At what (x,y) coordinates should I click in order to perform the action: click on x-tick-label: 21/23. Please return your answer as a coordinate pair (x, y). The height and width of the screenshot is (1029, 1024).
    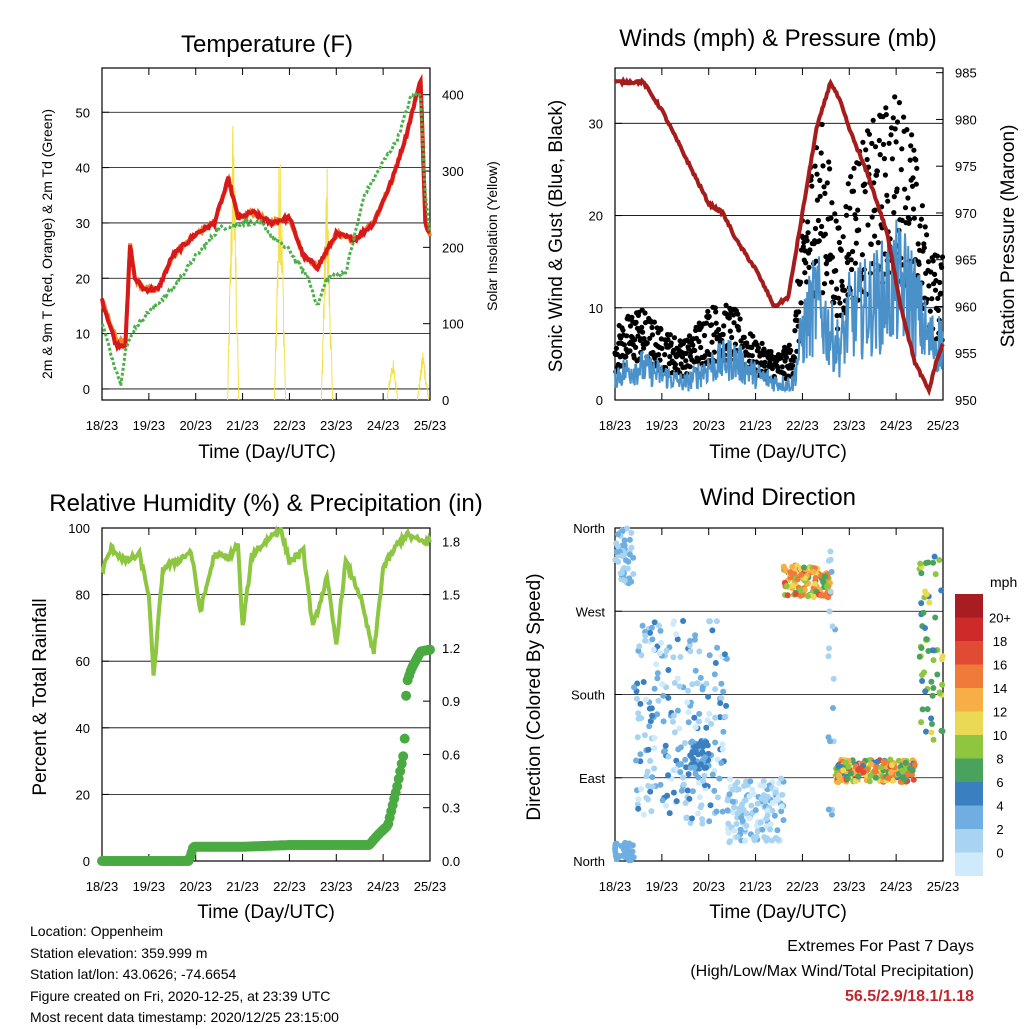
    Looking at the image, I should click on (242, 425).